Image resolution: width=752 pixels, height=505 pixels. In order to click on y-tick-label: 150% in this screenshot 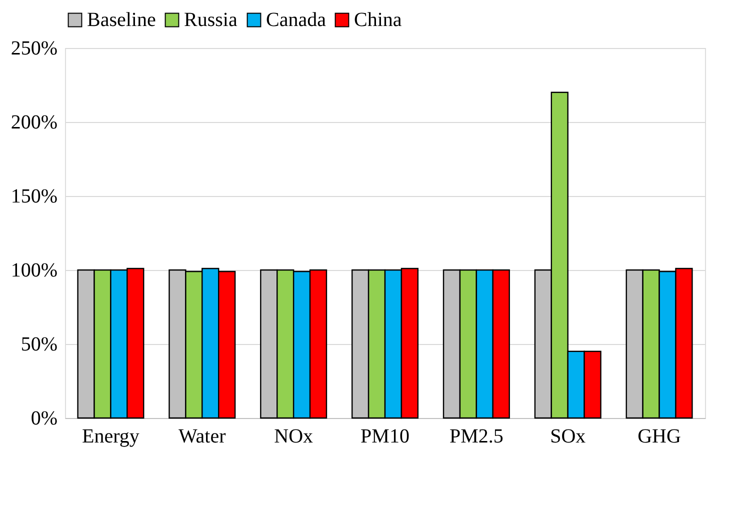, I will do `click(34, 197)`.